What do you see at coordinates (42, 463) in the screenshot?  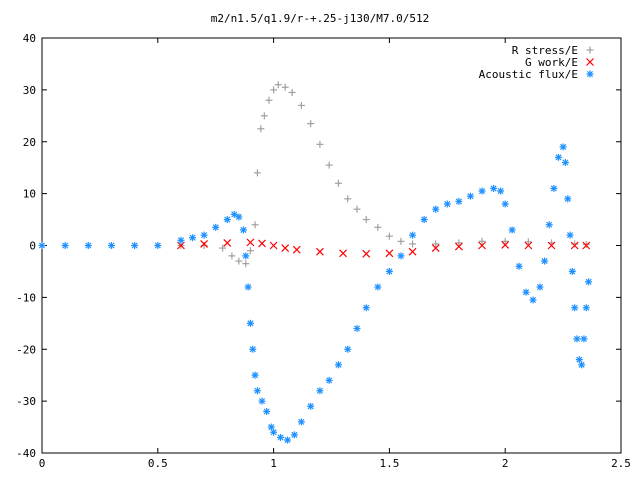 I see `x-tick-label: 0` at bounding box center [42, 463].